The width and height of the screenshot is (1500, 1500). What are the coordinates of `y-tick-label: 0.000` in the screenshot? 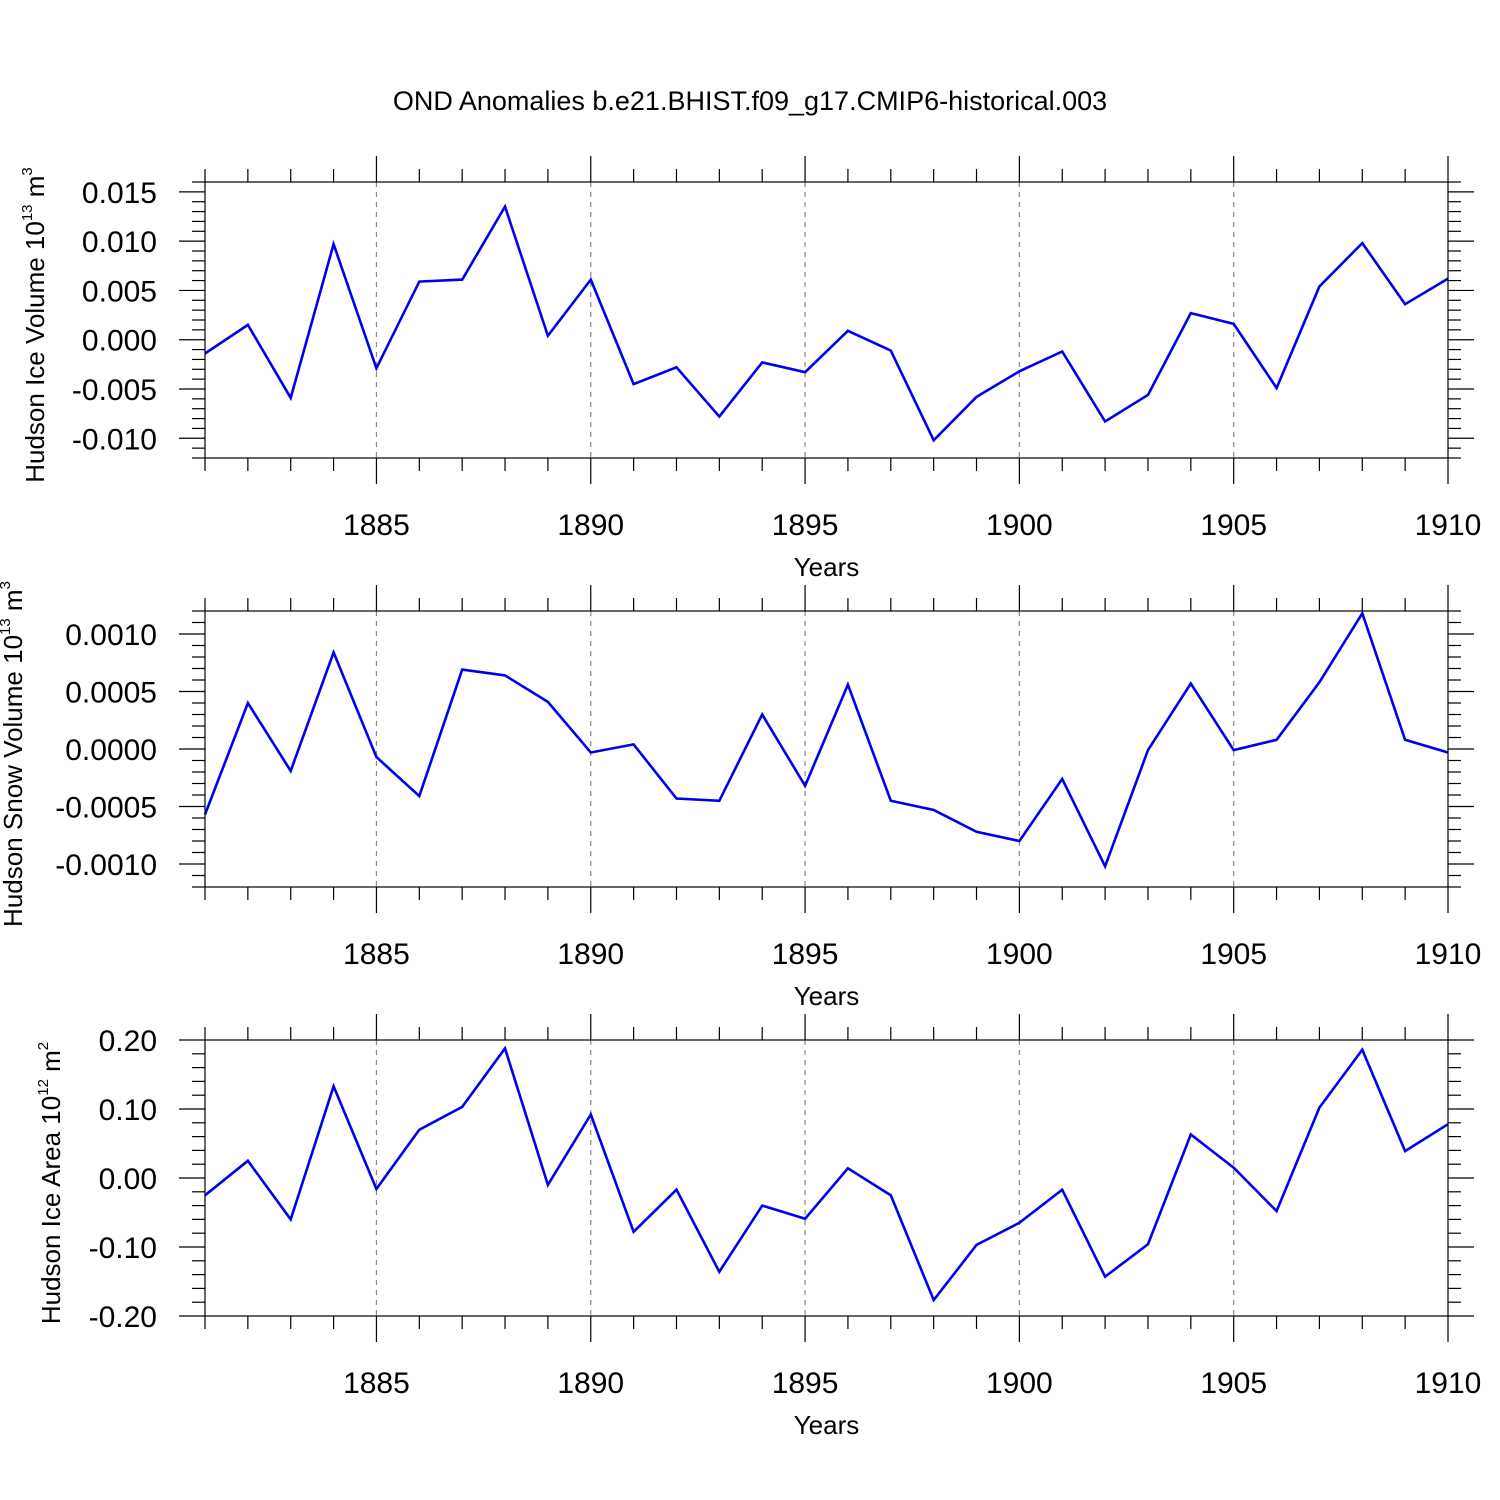 It's located at (119, 341).